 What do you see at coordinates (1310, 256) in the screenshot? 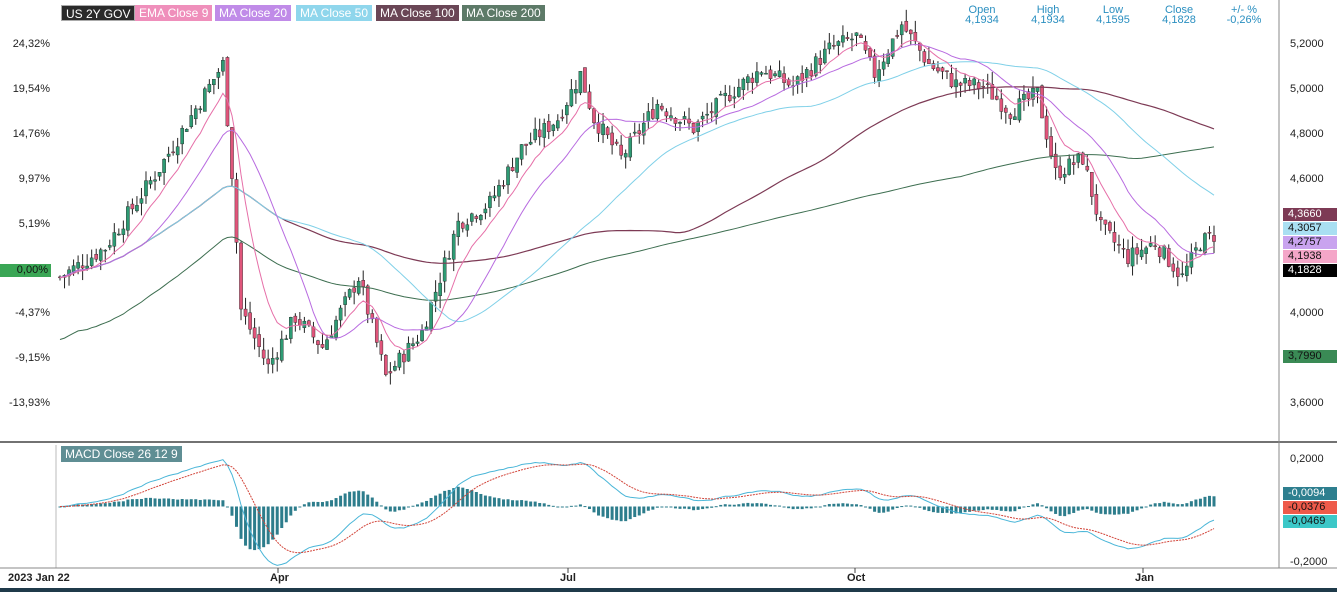
I see `price-tag: 4,1938` at bounding box center [1310, 256].